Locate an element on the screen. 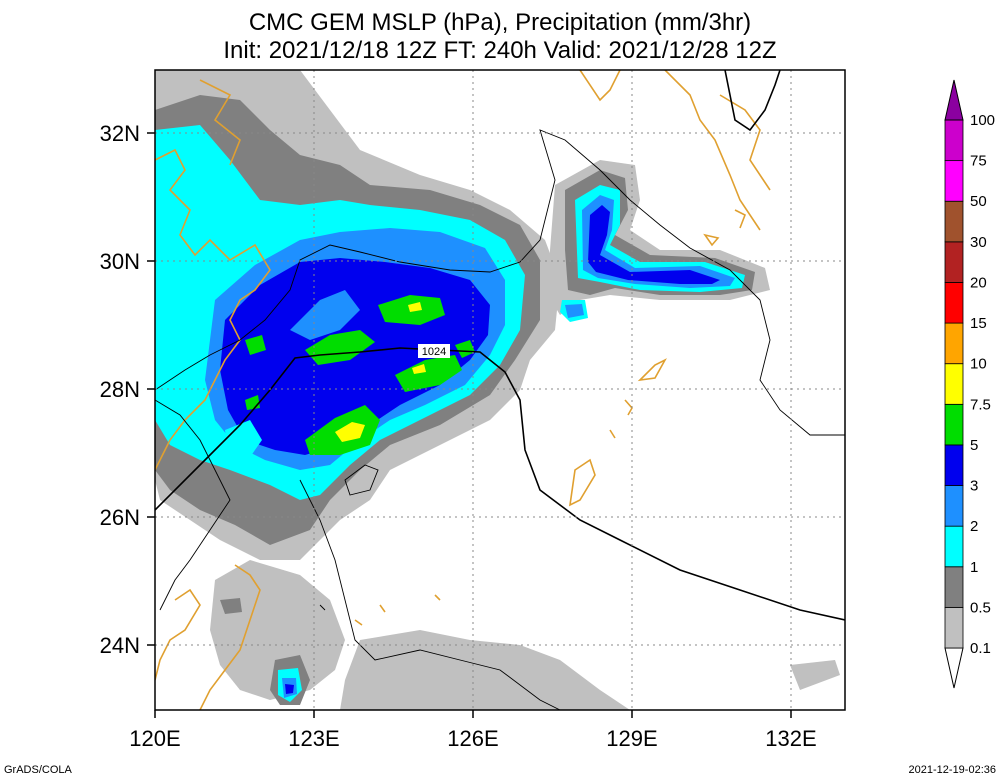 This screenshot has width=1000, height=779. colorbar-label: 10 is located at coordinates (978, 364).